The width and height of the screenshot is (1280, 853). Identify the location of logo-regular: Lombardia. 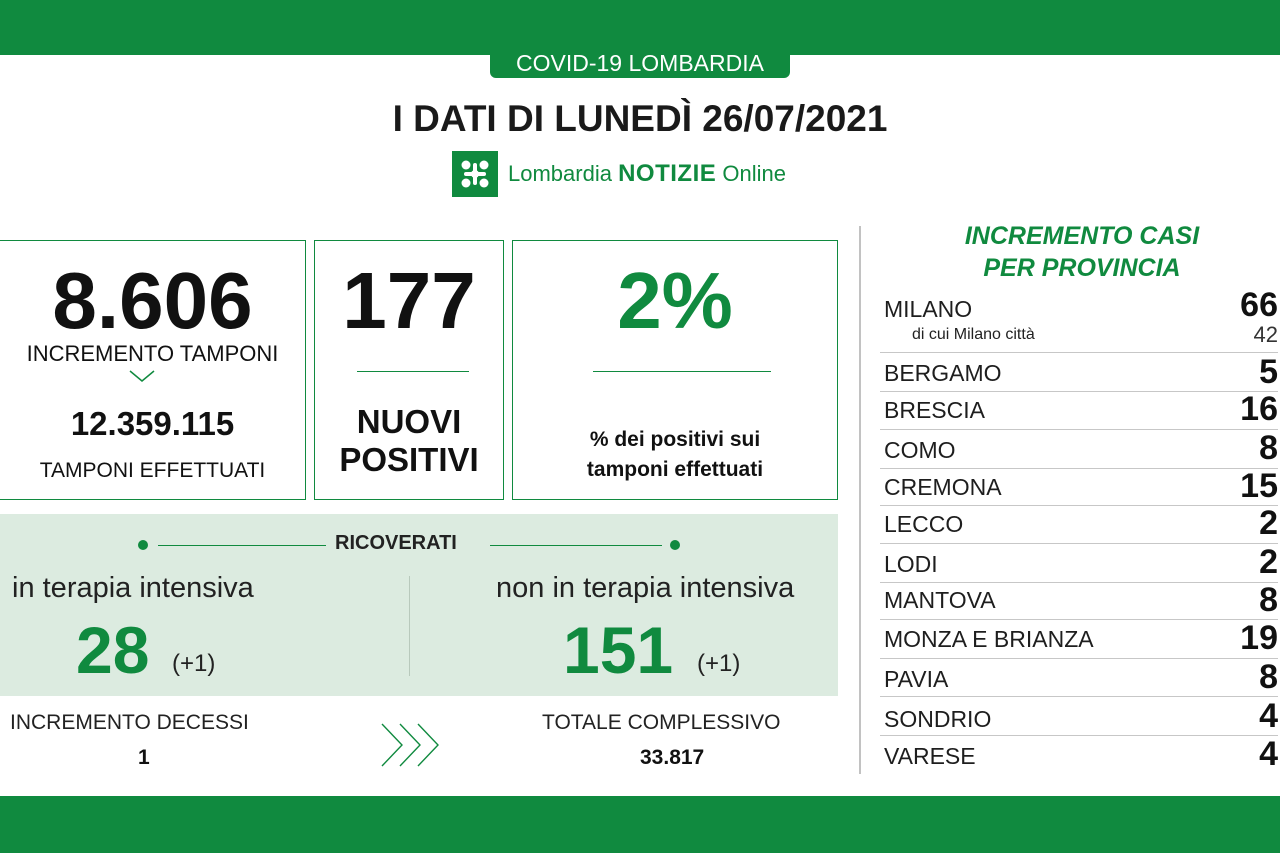
(563, 173).